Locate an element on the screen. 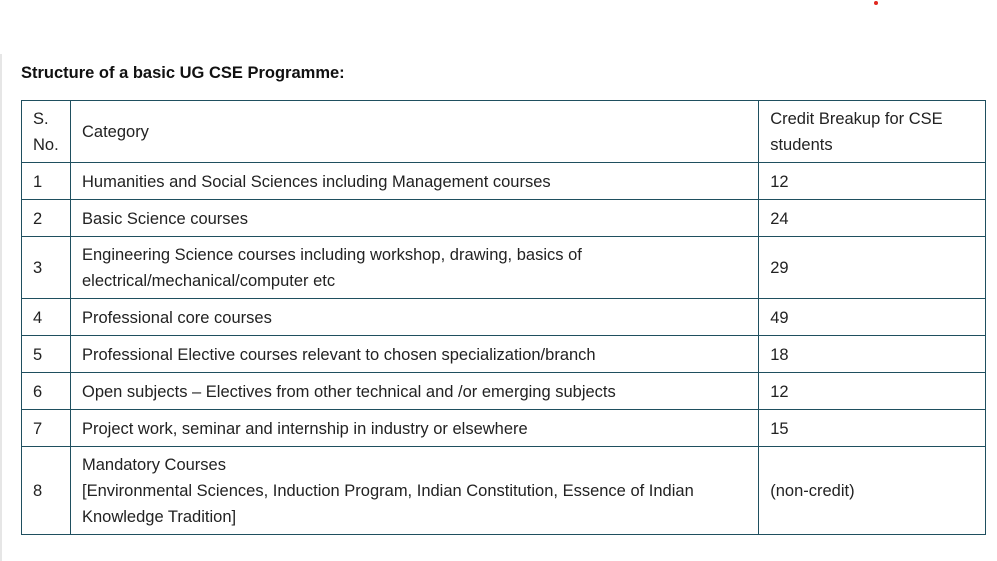 The image size is (997, 561). row-sno: 3 is located at coordinates (46, 267).